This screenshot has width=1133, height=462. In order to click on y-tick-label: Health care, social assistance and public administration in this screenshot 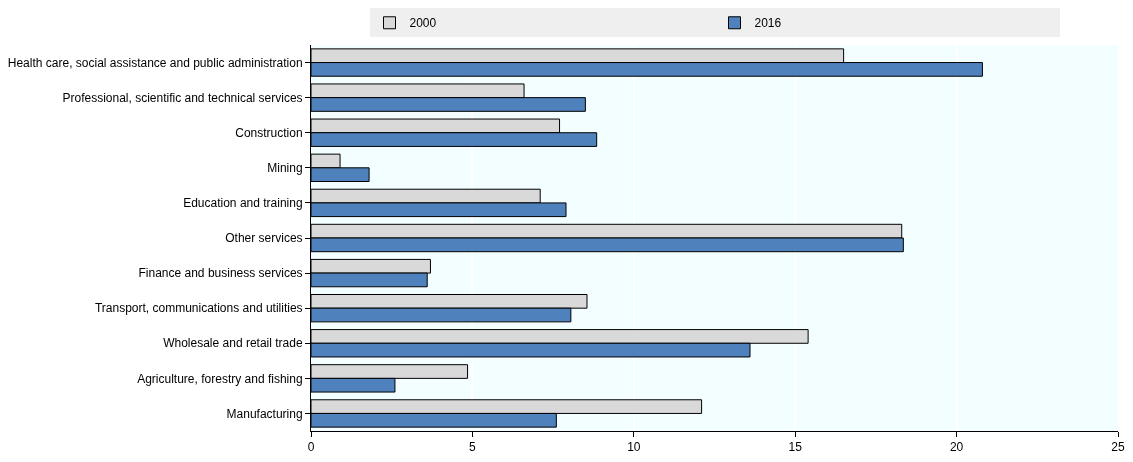, I will do `click(155, 62)`.